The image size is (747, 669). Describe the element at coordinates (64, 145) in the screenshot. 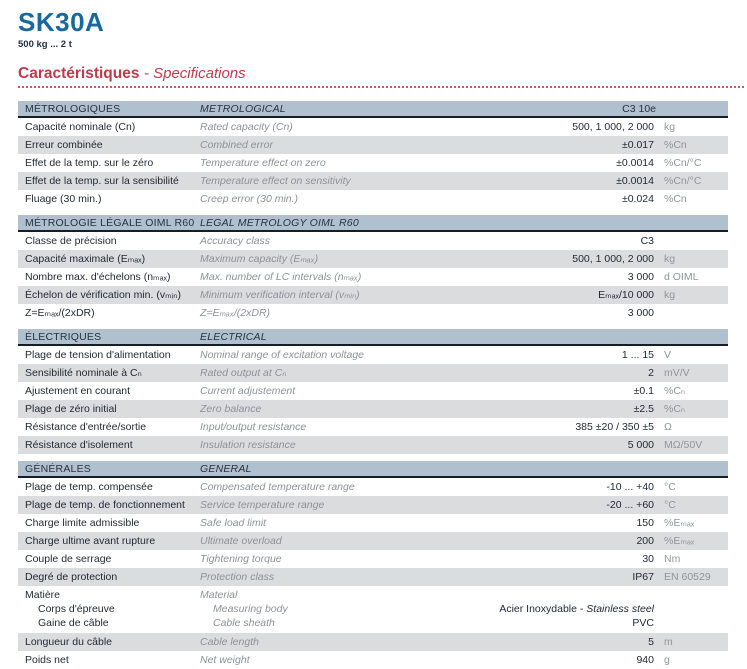

I see `spec-label-fr: Erreur combinée` at that location.